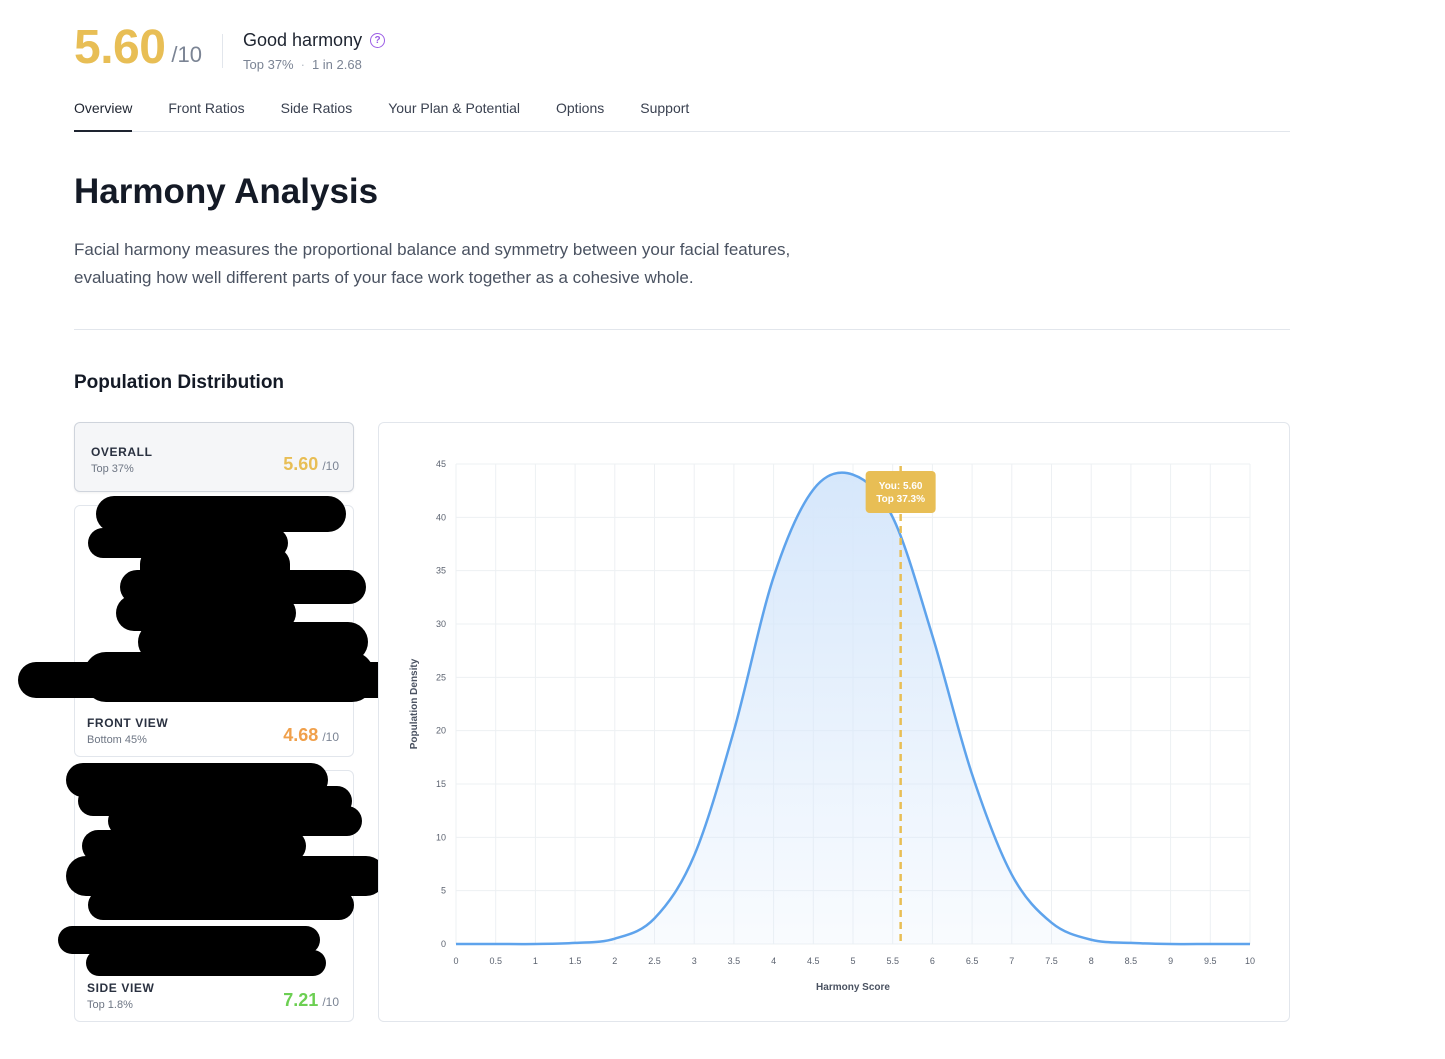 This screenshot has width=1445, height=1059. I want to click on rank-text: Top 37%, so click(268, 64).